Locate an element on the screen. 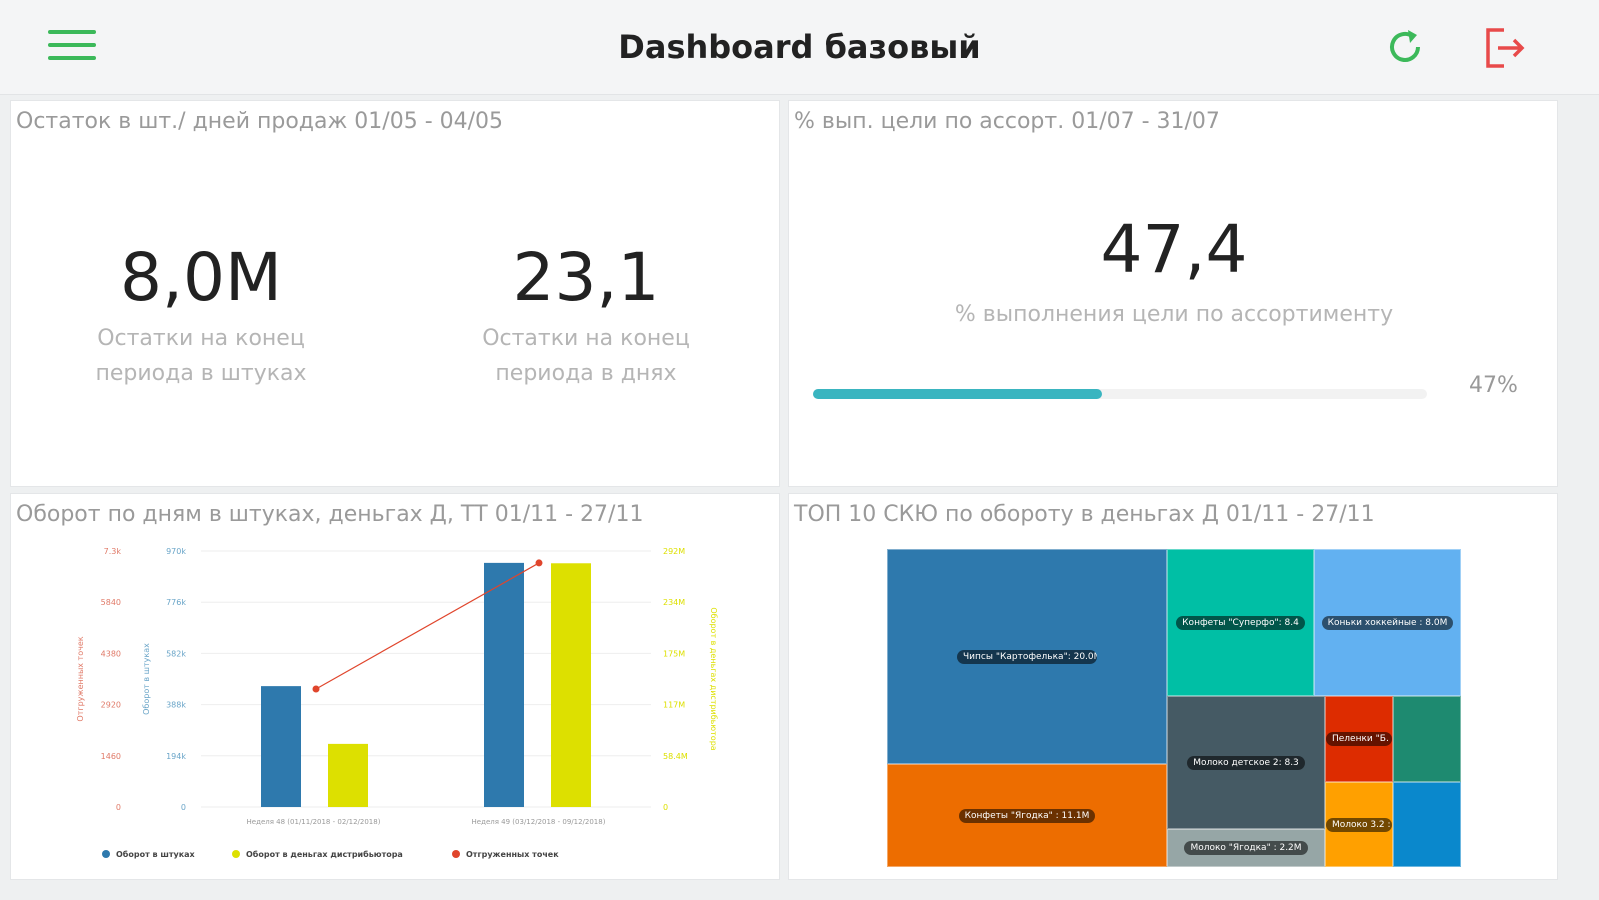 Image resolution: width=1599 pixels, height=900 pixels. goal-progress-fill is located at coordinates (957, 394).